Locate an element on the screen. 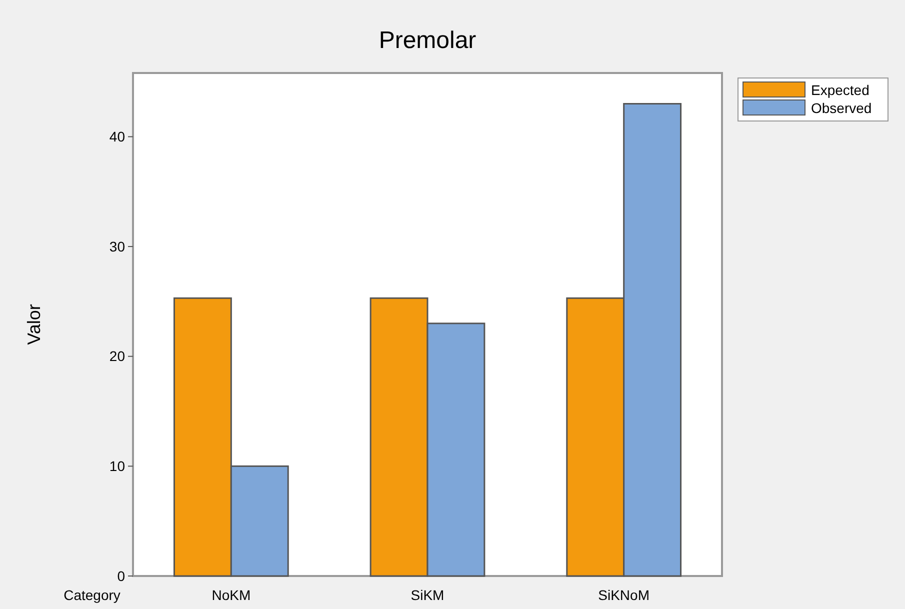  y-axis-title: Valor is located at coordinates (34, 324).